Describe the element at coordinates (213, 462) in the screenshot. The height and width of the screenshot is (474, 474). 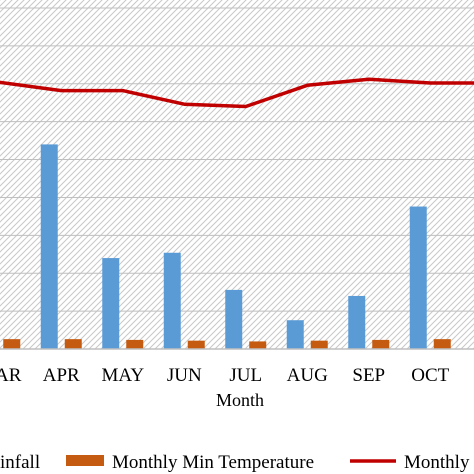
I see `legend-label-min-temperature: Monthly Min Temperature` at that location.